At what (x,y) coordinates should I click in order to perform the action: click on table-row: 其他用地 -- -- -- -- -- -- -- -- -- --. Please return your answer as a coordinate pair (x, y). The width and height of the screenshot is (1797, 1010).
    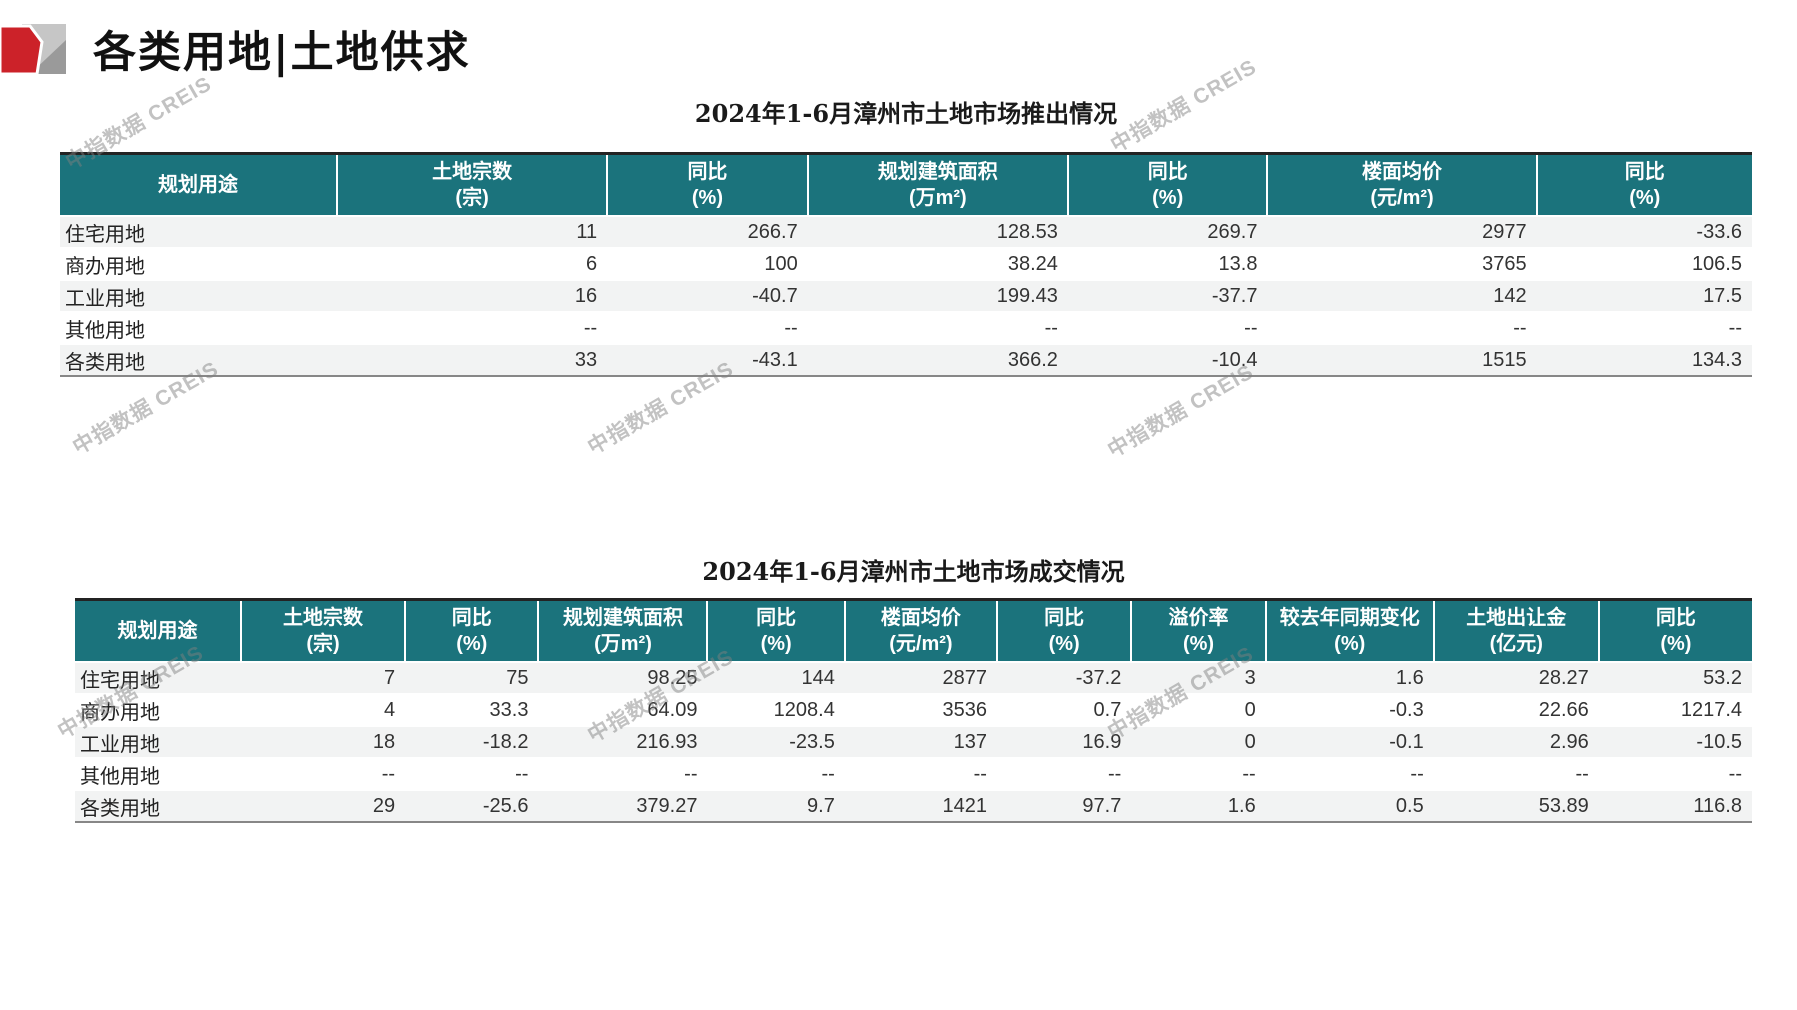
    Looking at the image, I should click on (913, 773).